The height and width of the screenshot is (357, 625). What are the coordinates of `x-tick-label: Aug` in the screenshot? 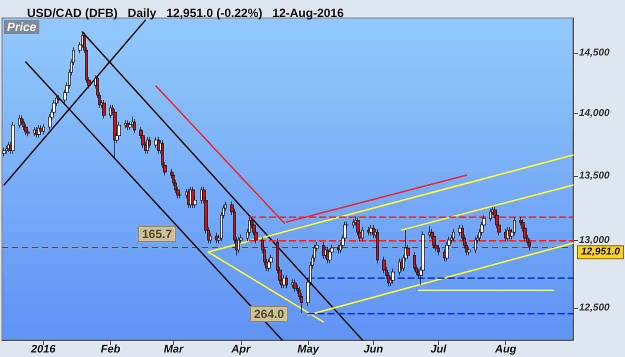 It's located at (505, 350).